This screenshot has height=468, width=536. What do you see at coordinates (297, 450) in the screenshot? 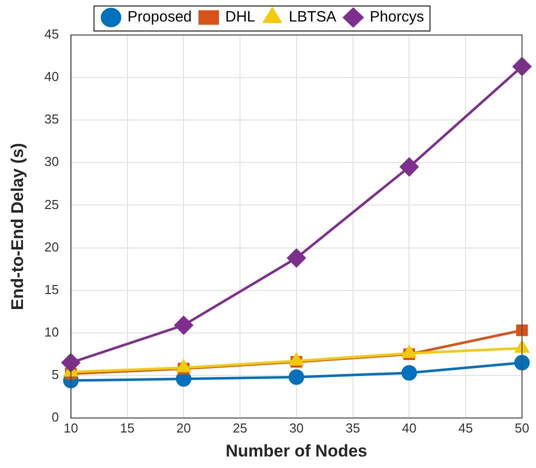
I see `x-axis-title: Number of Nodes` at bounding box center [297, 450].